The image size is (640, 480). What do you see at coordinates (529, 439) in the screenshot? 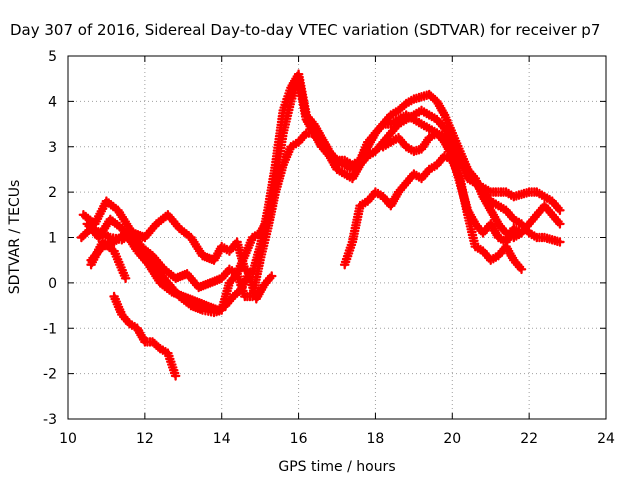
I see `x-tick-label: 22` at bounding box center [529, 439].